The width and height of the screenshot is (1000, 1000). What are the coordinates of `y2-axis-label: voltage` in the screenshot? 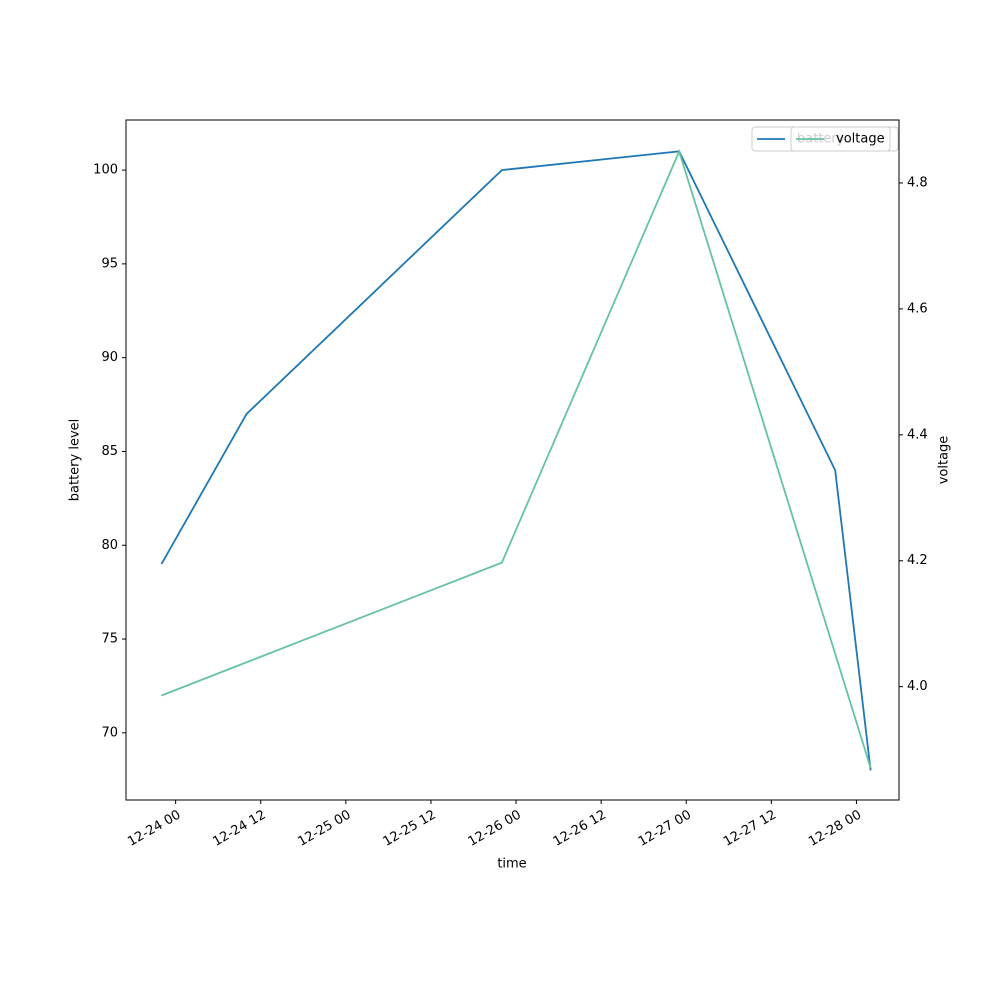 It's located at (944, 460).